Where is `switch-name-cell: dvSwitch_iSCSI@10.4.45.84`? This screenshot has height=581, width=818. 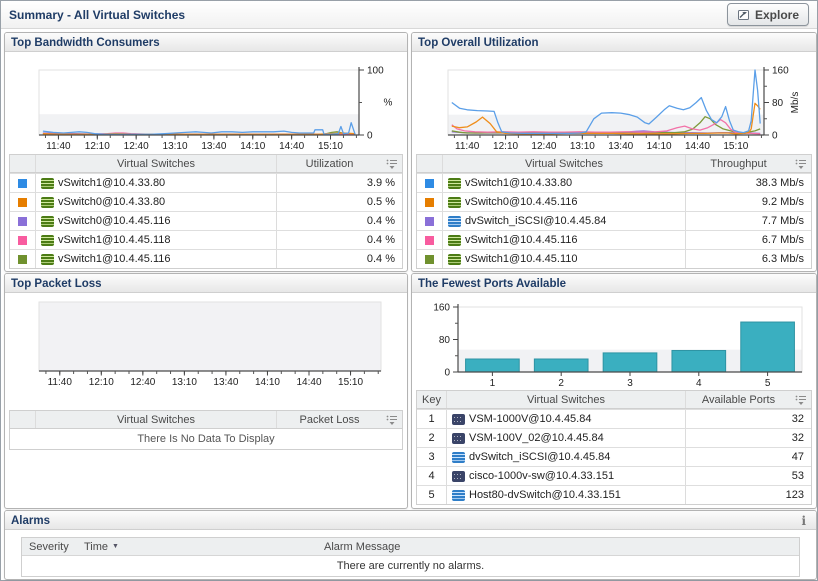
switch-name-cell: dvSwitch_iSCSI@10.4.45.84 is located at coordinates (564, 221).